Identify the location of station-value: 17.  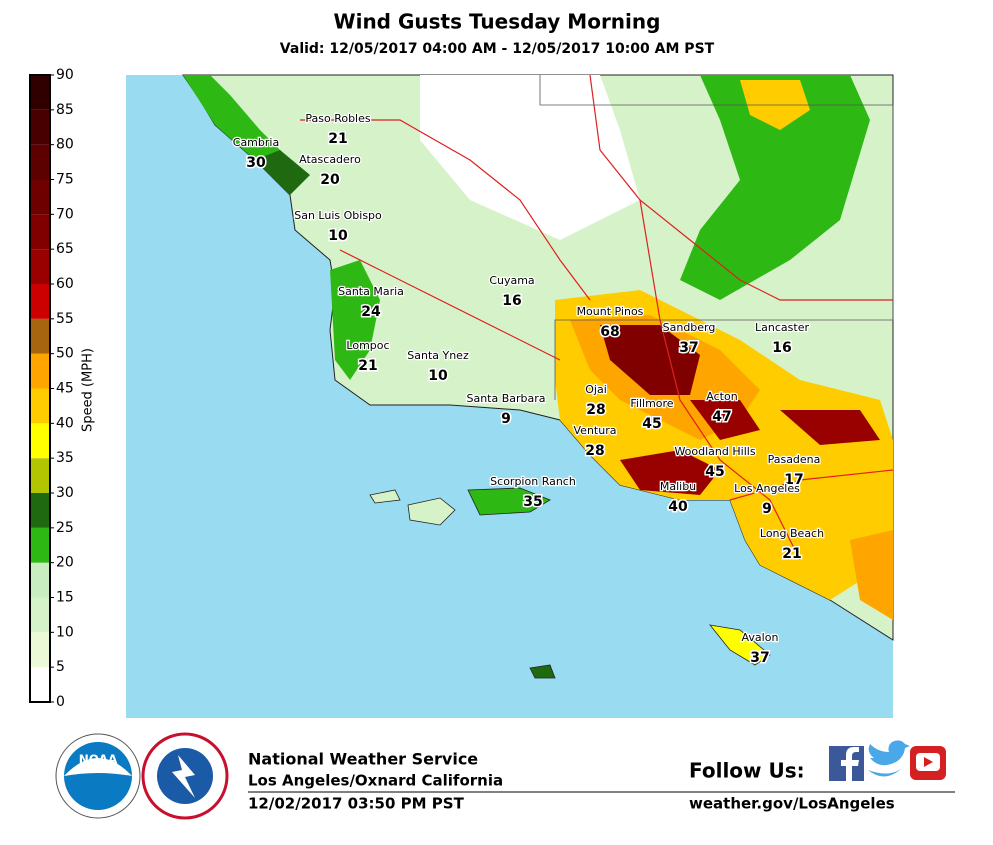
(793, 480).